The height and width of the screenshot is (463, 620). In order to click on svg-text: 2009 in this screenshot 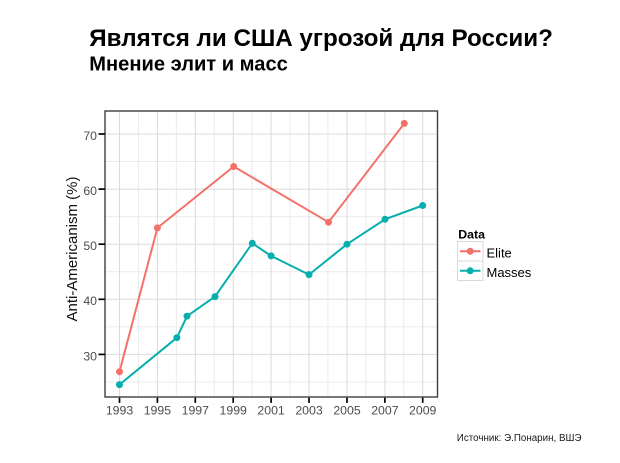, I will do `click(423, 411)`.